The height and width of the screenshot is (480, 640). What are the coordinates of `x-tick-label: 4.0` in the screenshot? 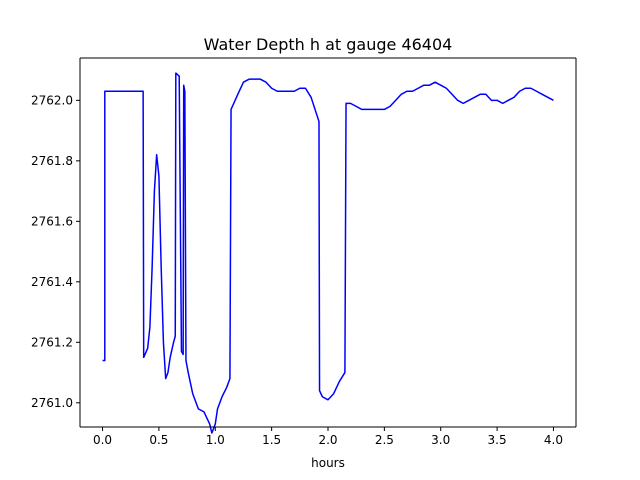 It's located at (553, 440).